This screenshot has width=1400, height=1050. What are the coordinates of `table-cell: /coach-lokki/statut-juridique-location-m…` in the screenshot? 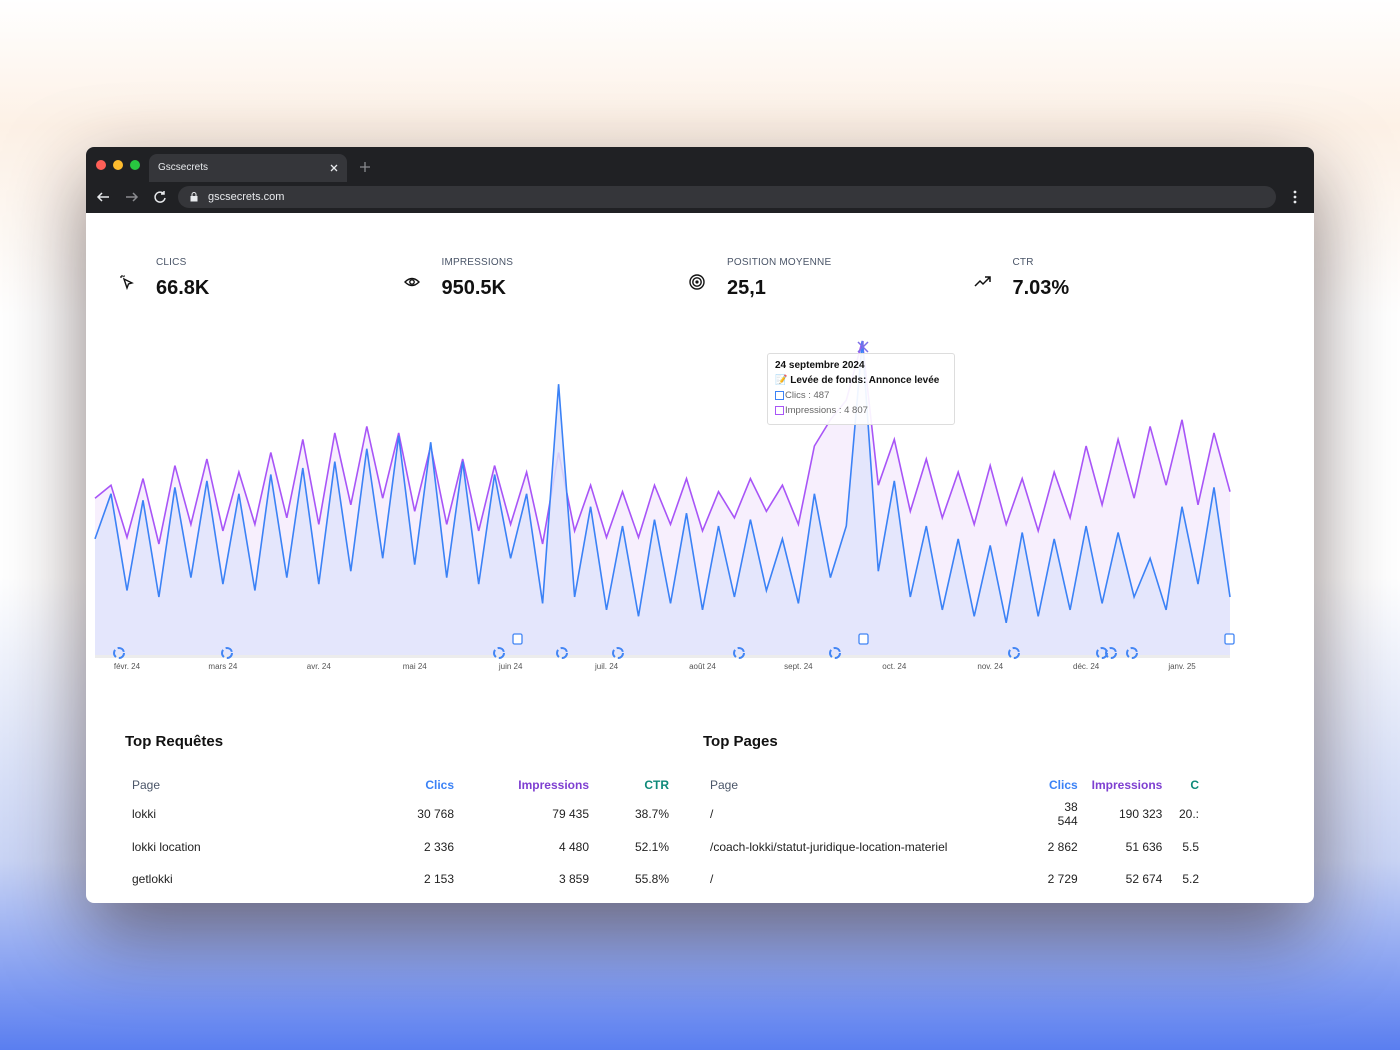 It's located at (829, 846).